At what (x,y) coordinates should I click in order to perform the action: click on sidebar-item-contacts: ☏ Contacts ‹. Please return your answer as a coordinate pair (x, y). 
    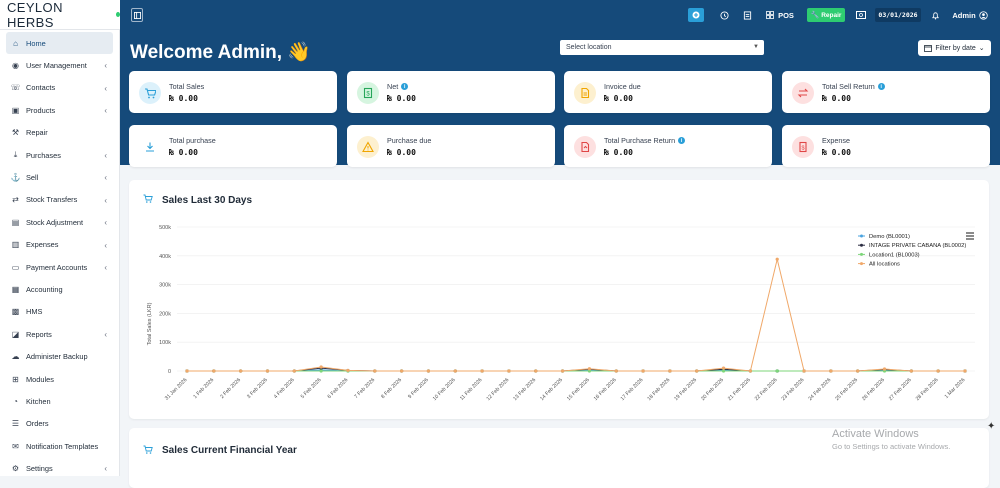
    Looking at the image, I should click on (59, 88).